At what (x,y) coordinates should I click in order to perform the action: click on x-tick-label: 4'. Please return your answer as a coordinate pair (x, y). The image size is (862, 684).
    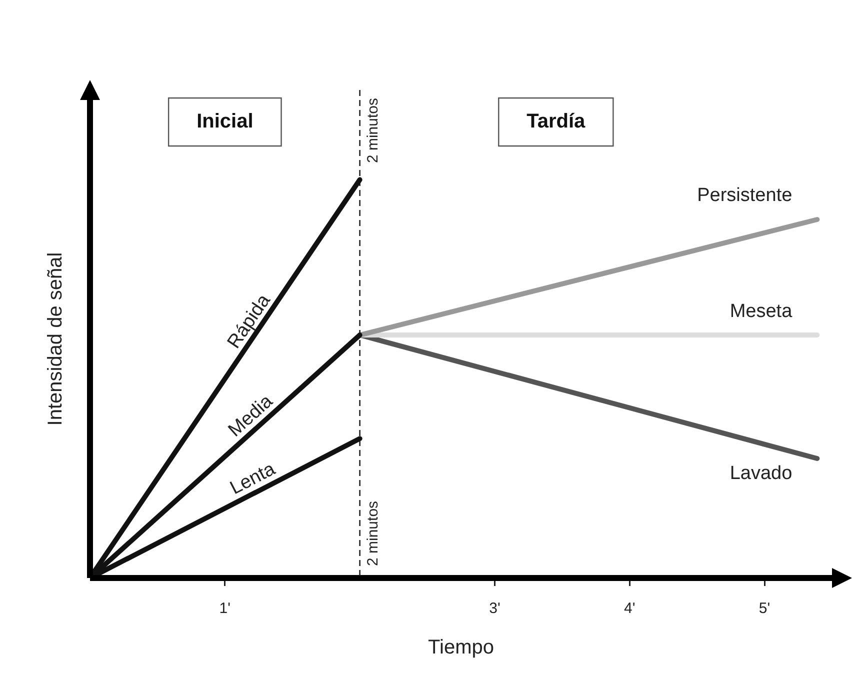
    Looking at the image, I should click on (630, 609).